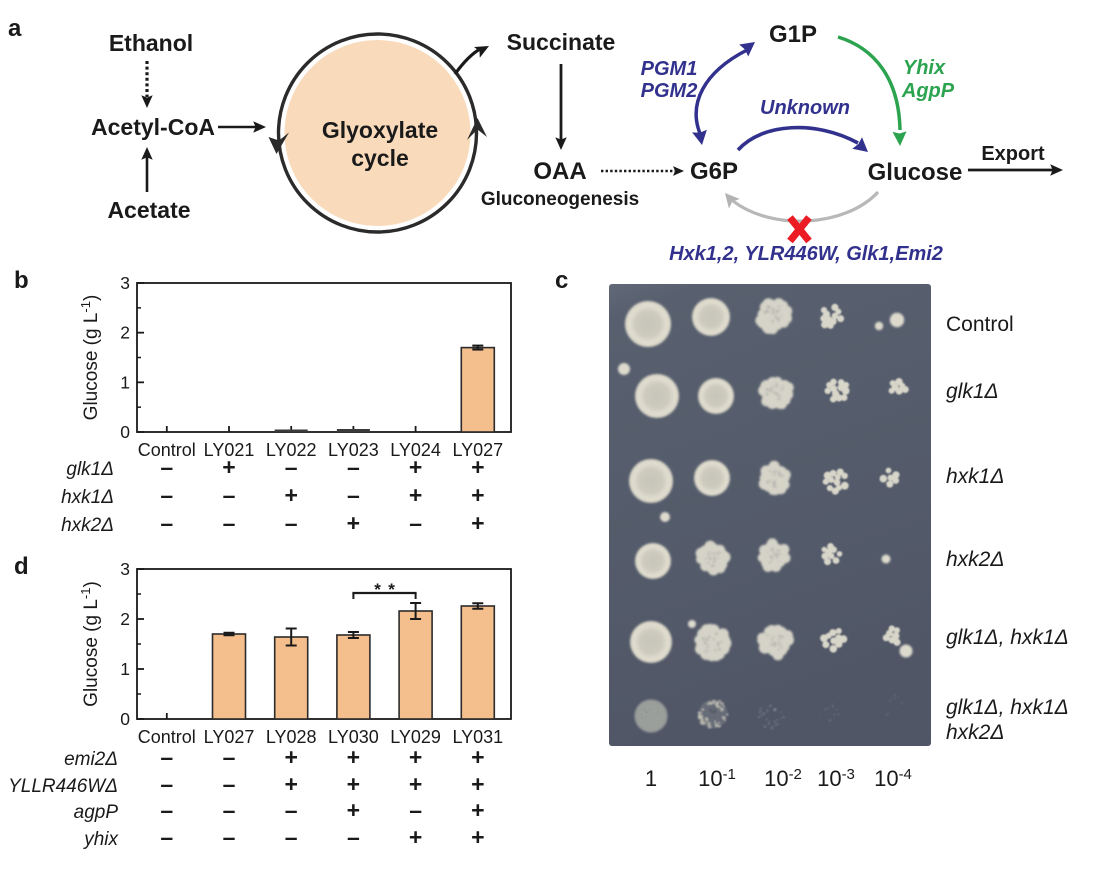 Image resolution: width=1095 pixels, height=870 pixels. Describe the element at coordinates (21, 280) in the screenshot. I see `svg-text: b` at that location.